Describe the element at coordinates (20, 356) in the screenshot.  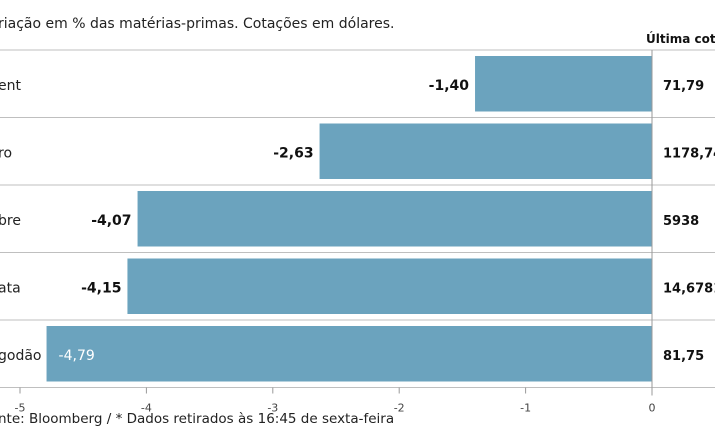
I see `category-label-4: godão` at that location.